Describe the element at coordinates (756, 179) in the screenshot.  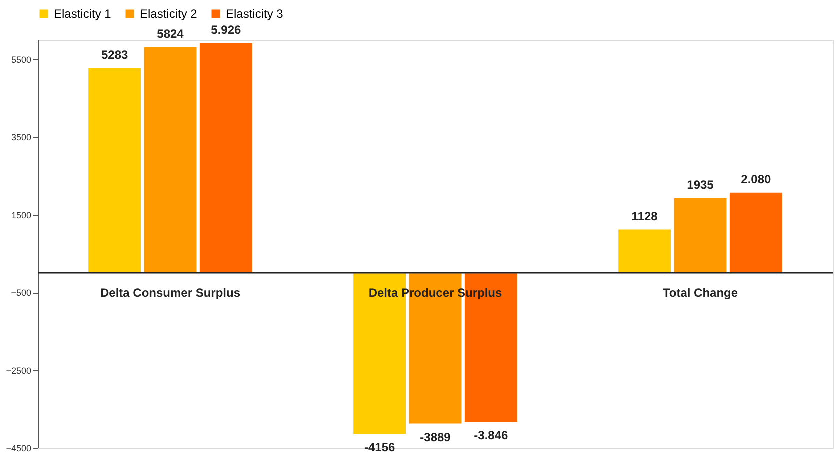
I see `data-label: 2.080` at that location.